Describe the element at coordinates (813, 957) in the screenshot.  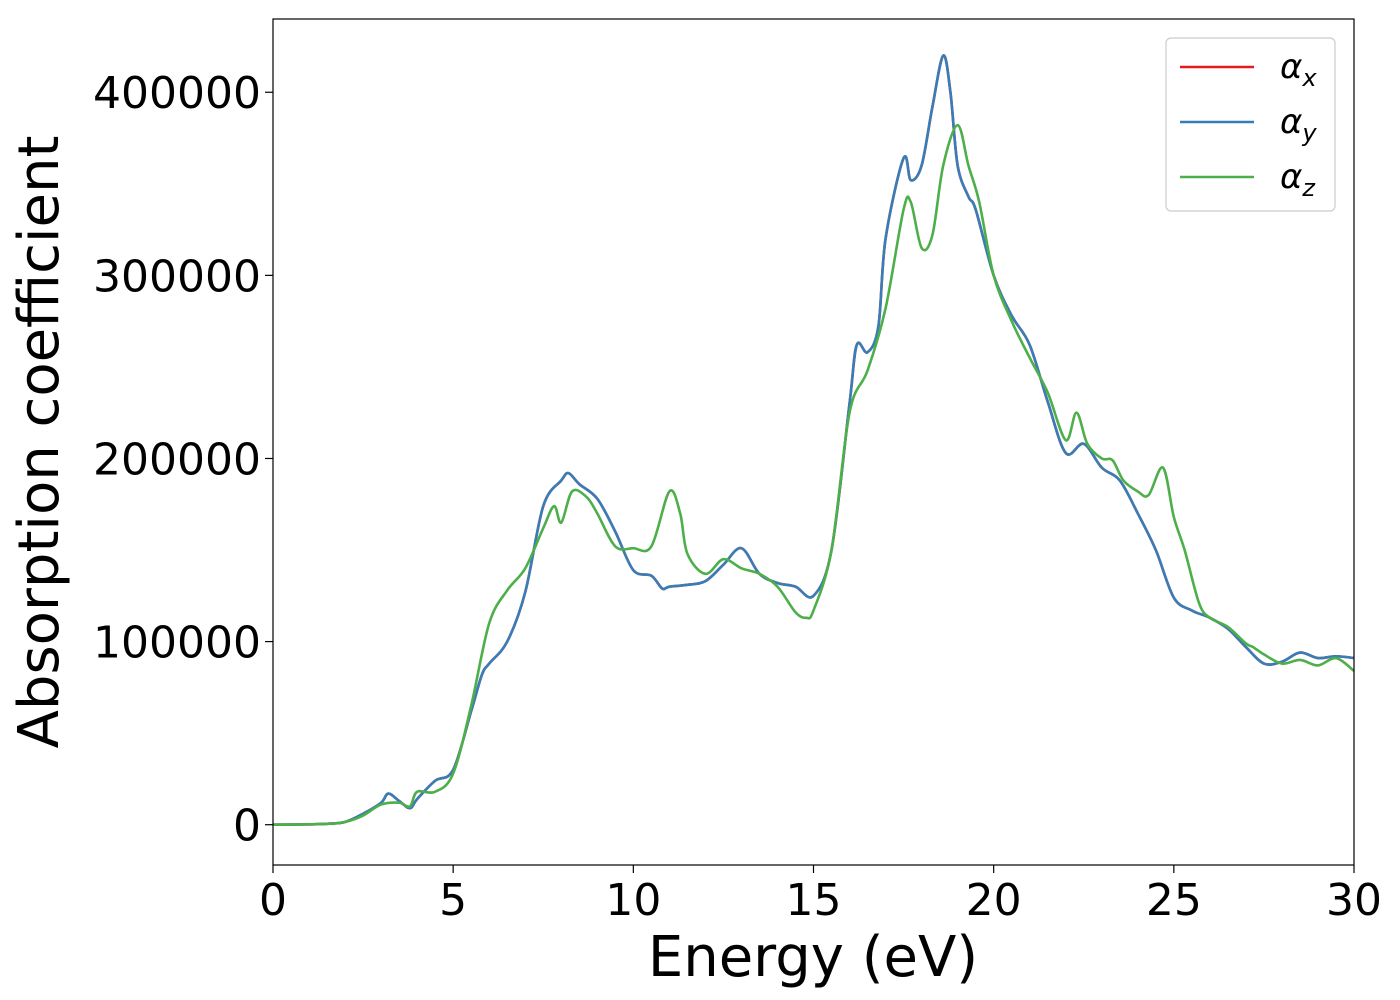
I see `x-axis-title: Energy (eV)` at that location.